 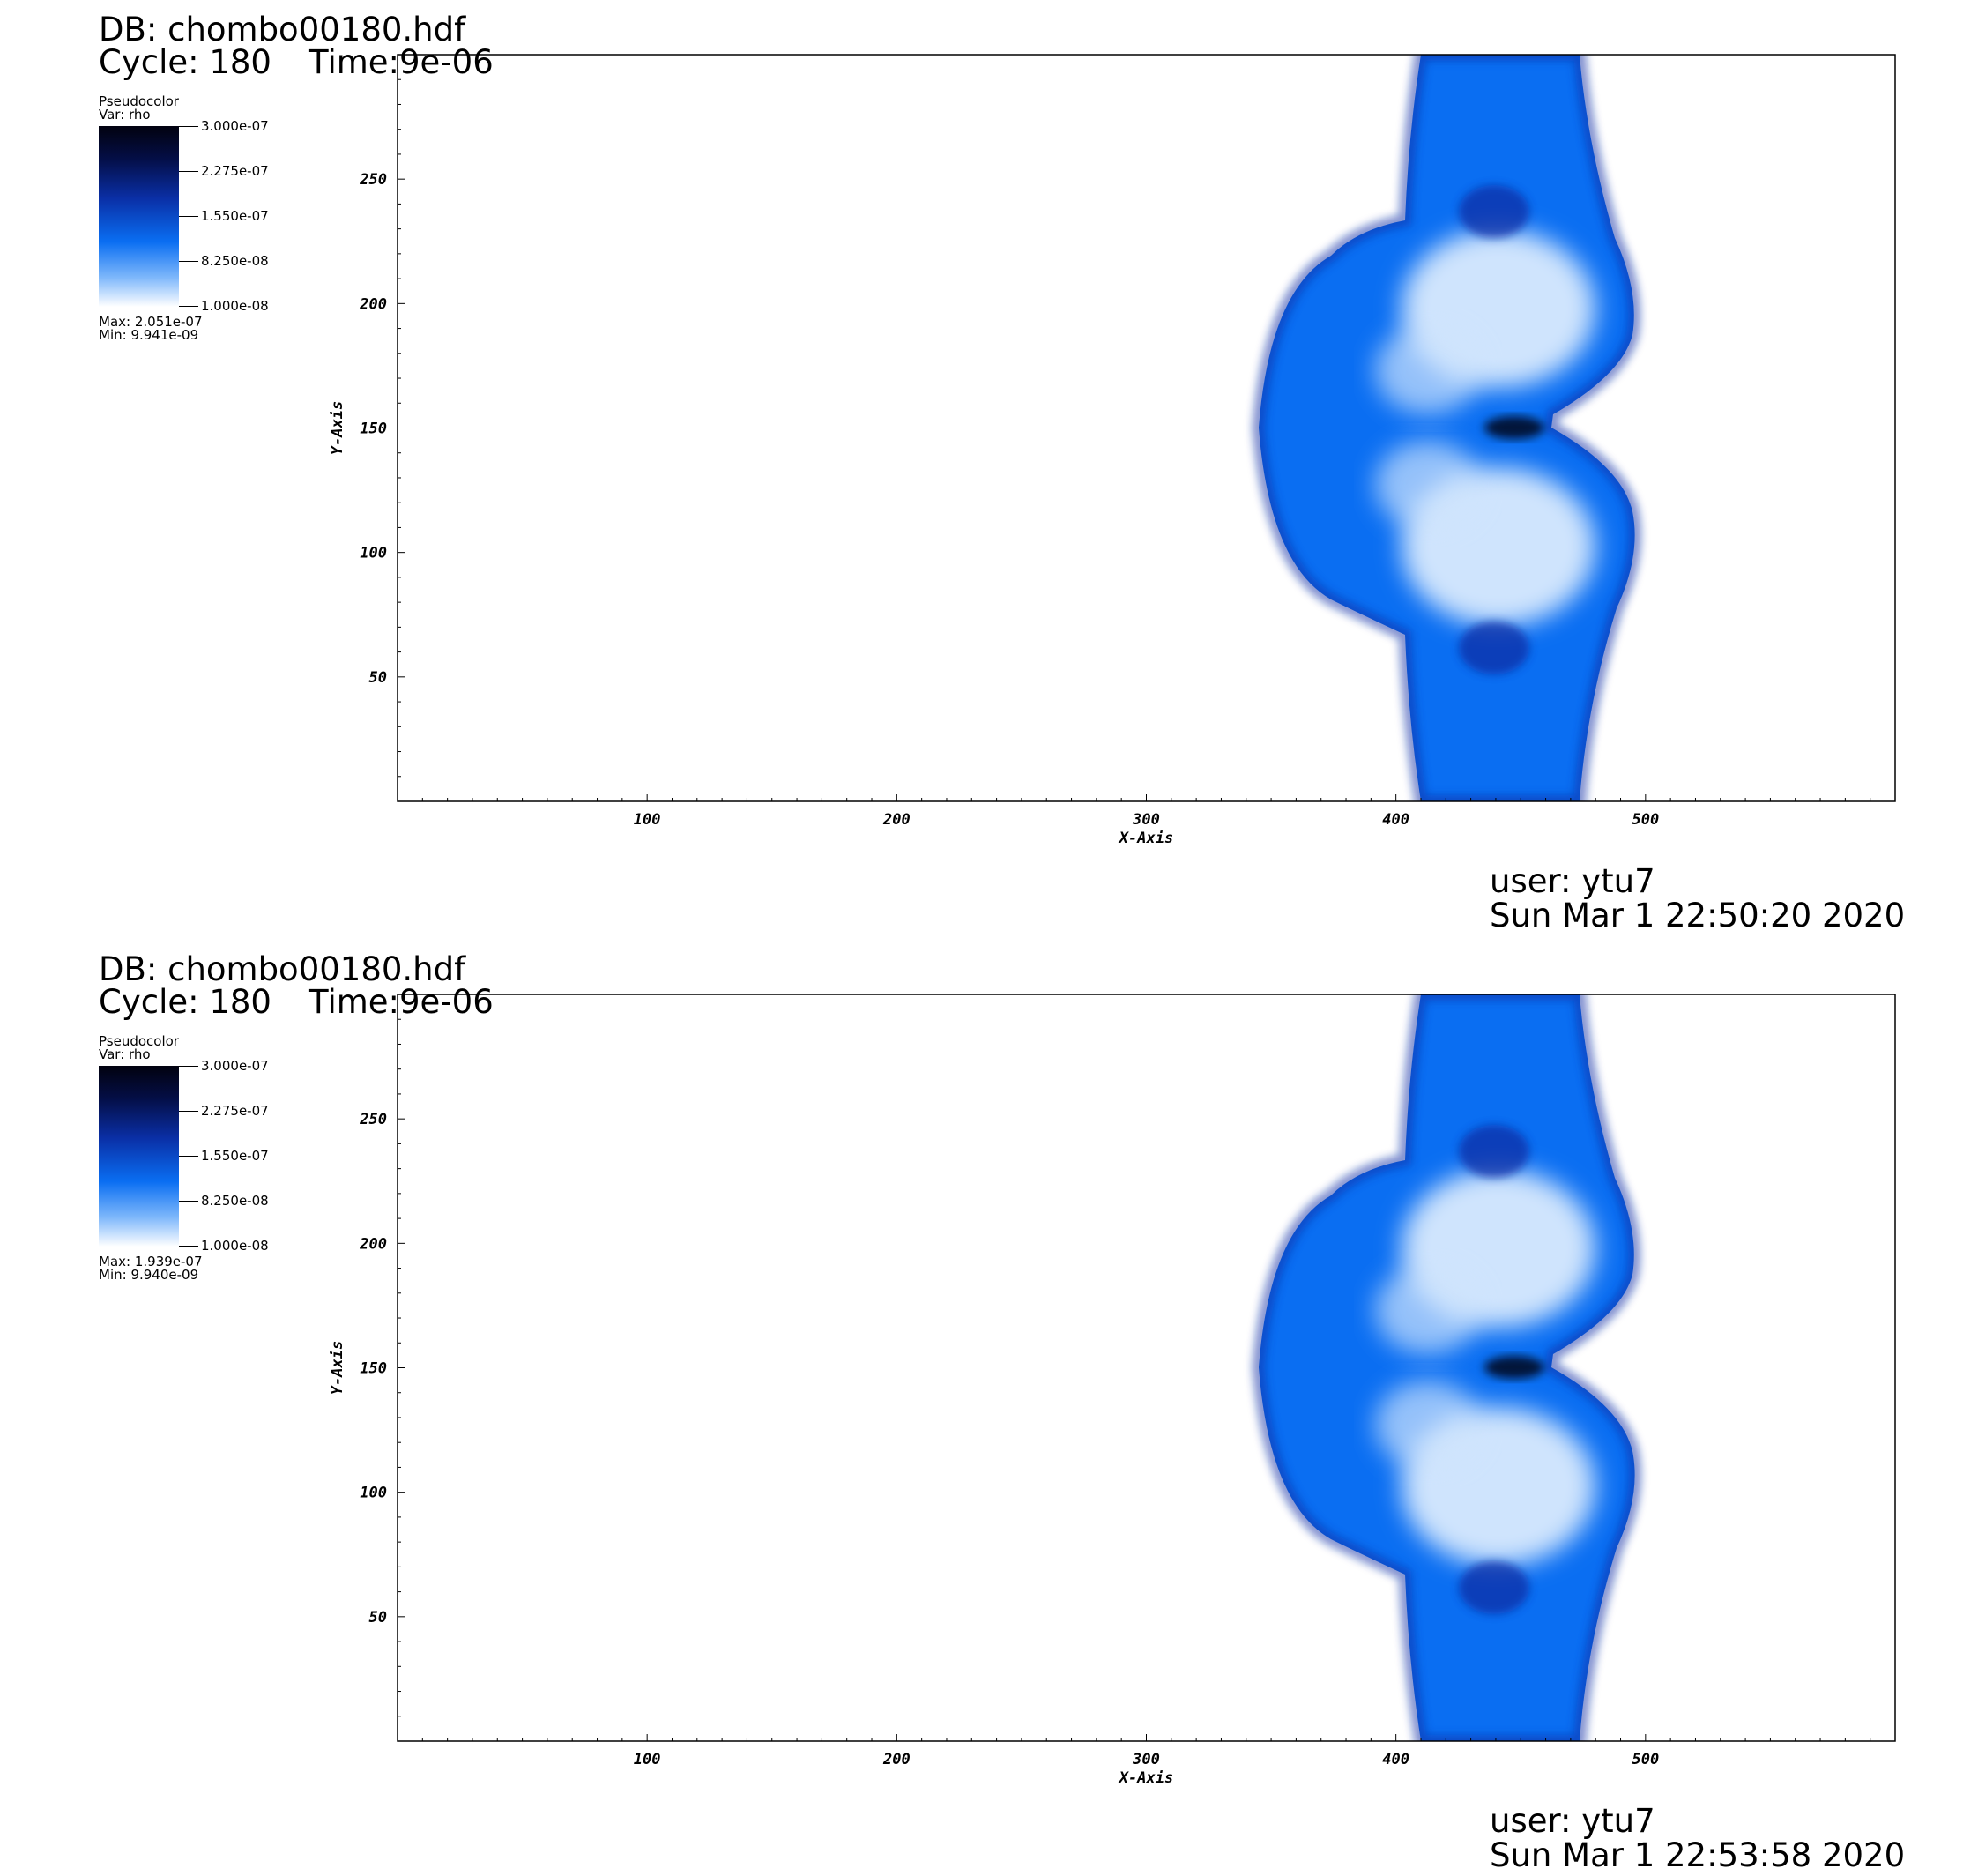 I want to click on legend-max: Max: 2.051e-07, so click(x=151, y=322).